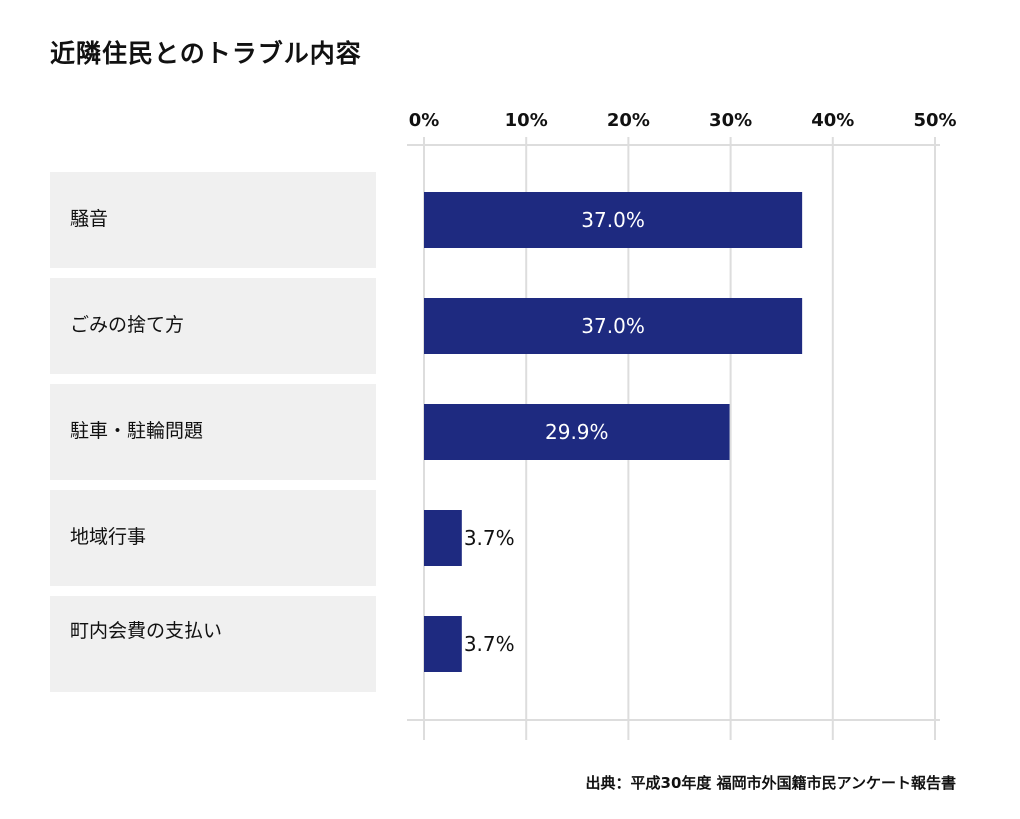 Image resolution: width=1020 pixels, height=819 pixels. I want to click on x-tick-label: 10%, so click(526, 120).